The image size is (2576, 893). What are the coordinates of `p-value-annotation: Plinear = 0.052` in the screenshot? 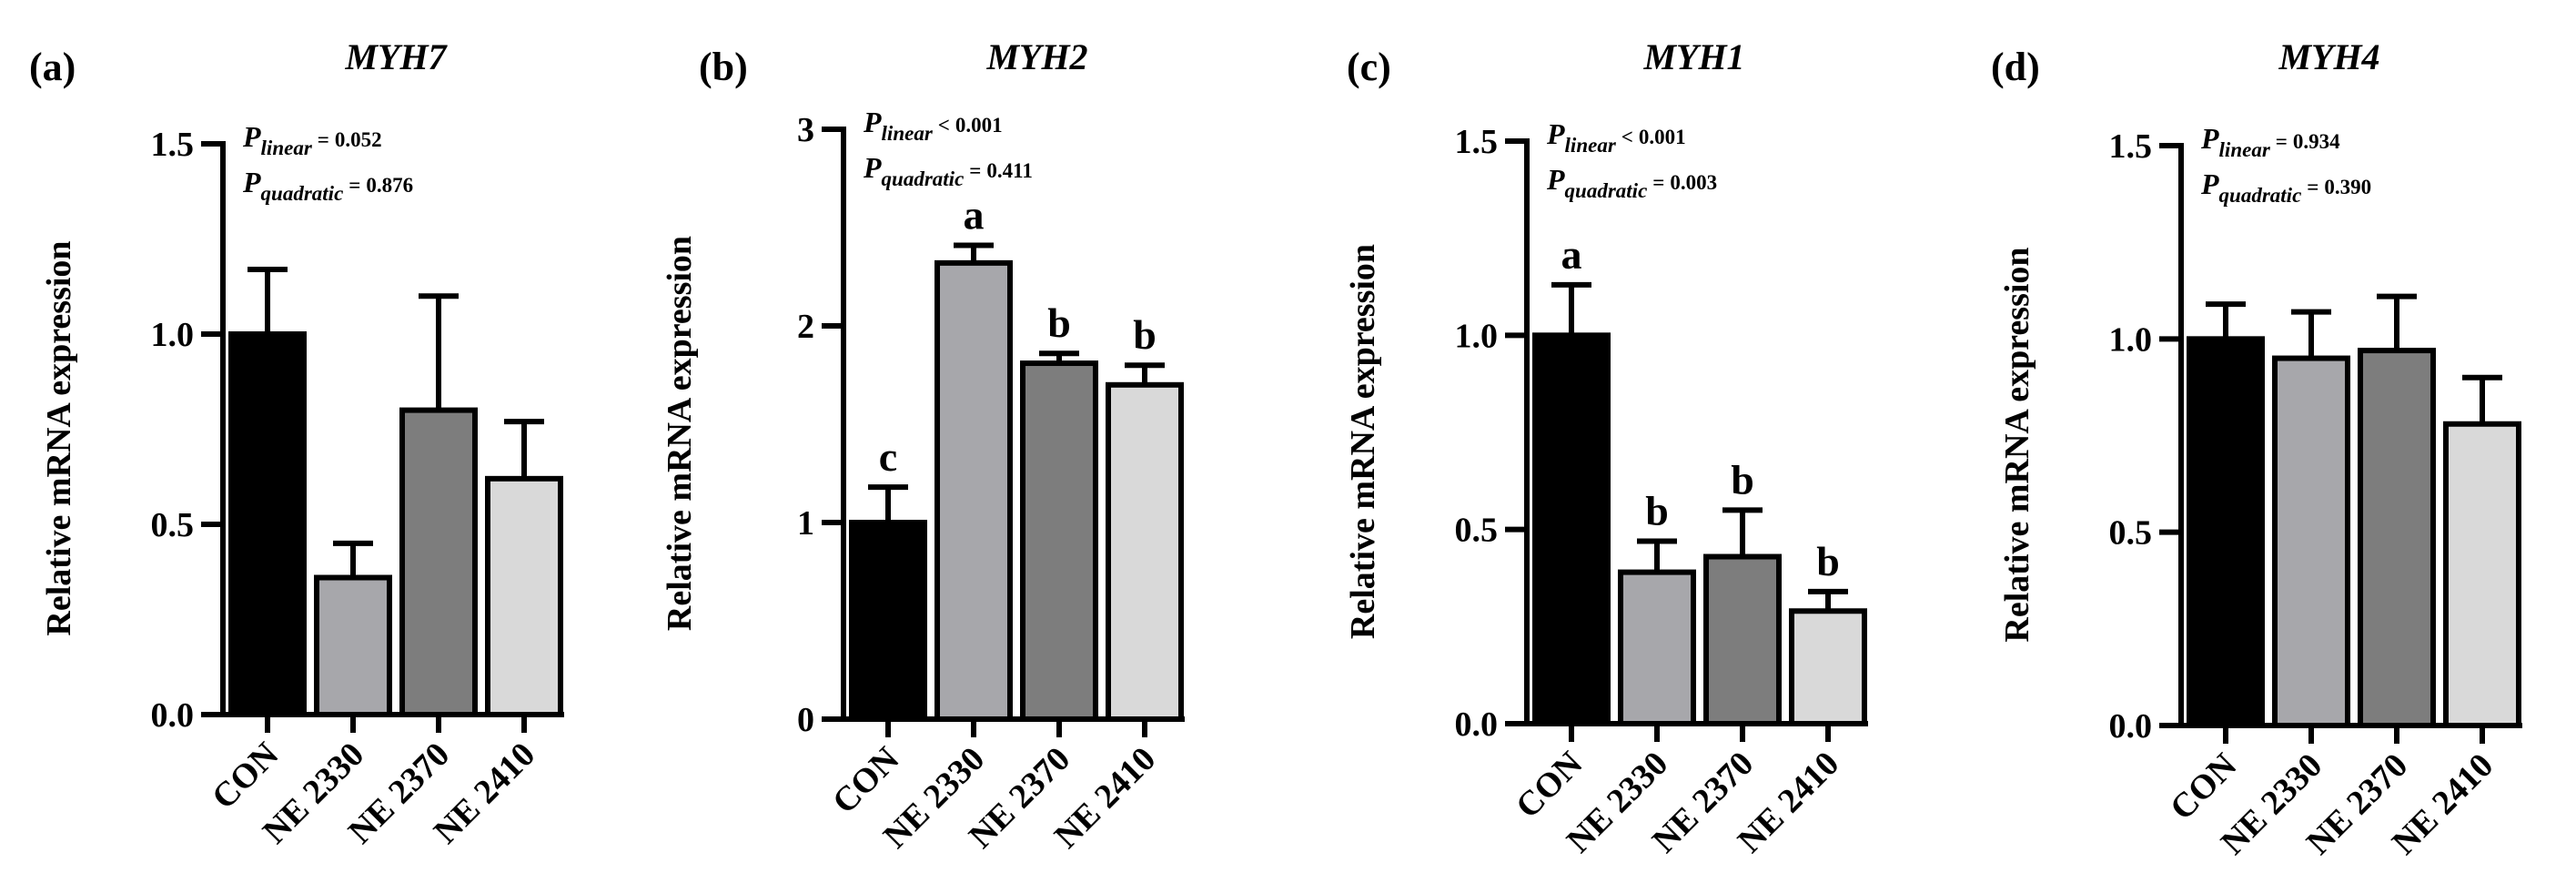 It's located at (312, 139).